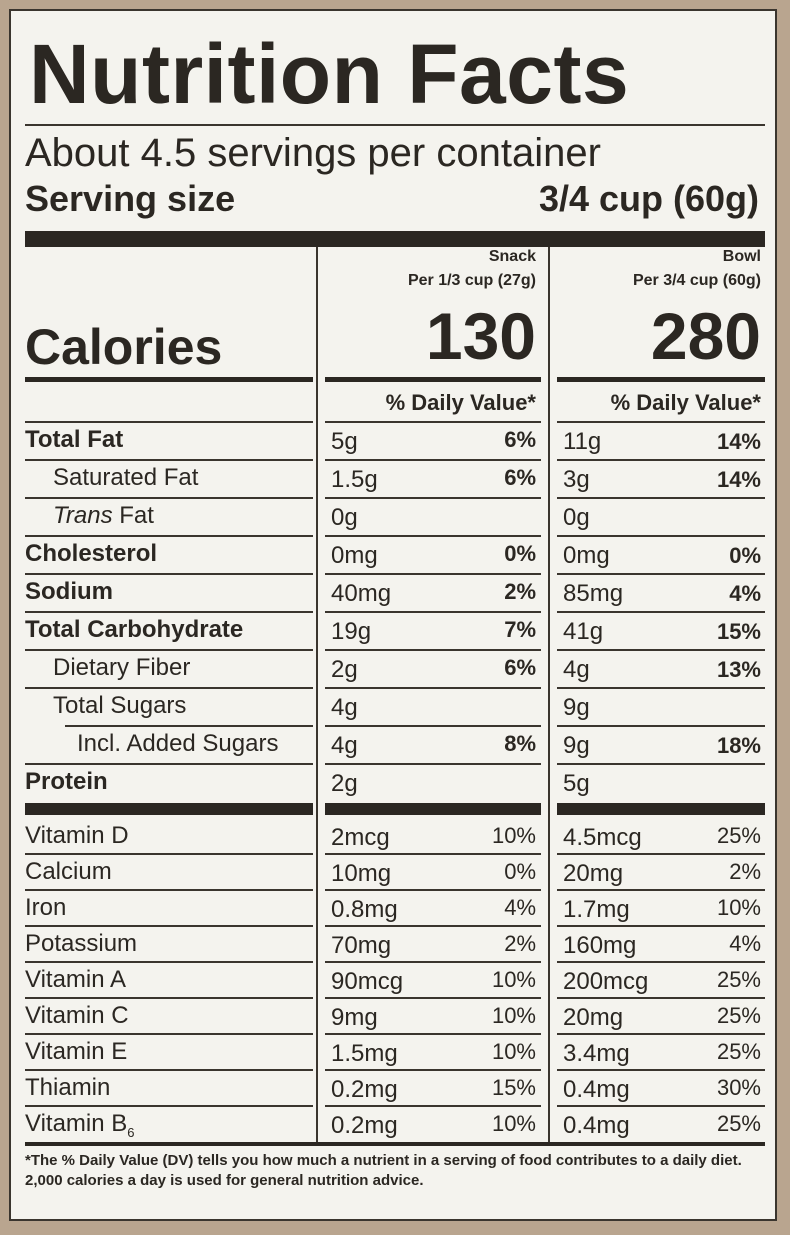 This screenshot has width=790, height=1235. What do you see at coordinates (433, 809) in the screenshot?
I see `thick-divider-vitamins-snack` at bounding box center [433, 809].